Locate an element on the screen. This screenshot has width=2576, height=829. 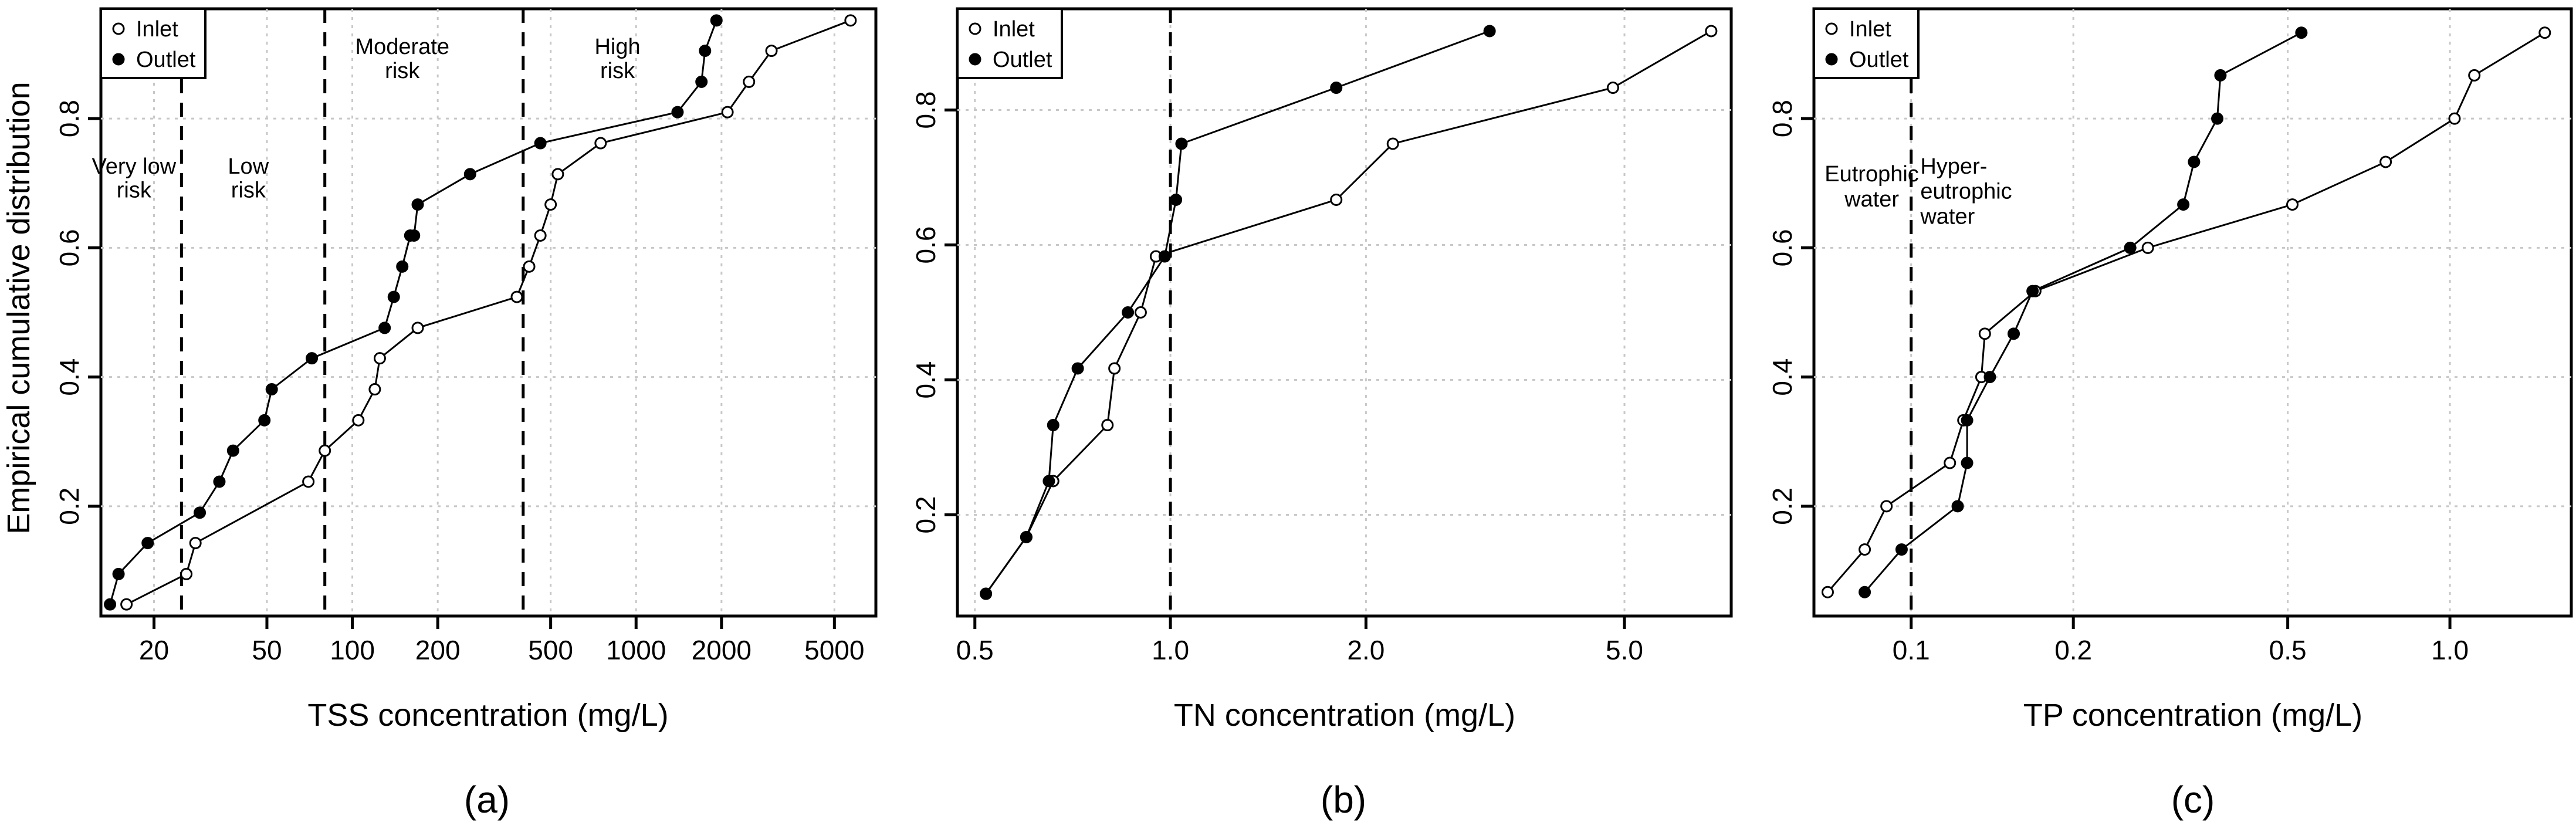
x-tick-label: 200 is located at coordinates (438, 650).